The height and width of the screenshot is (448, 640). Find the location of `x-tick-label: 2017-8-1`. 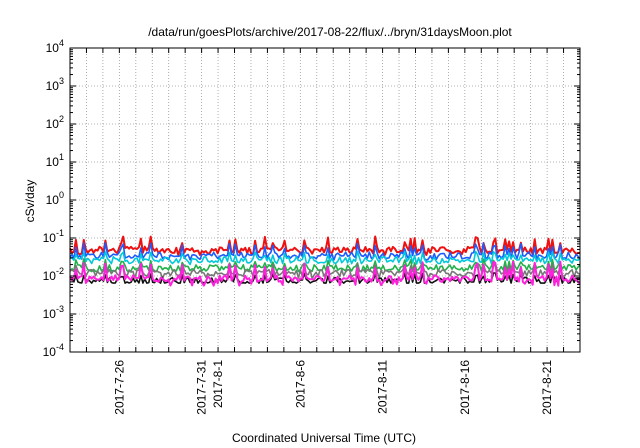

x-tick-label: 2017-8-1 is located at coordinates (218, 384).